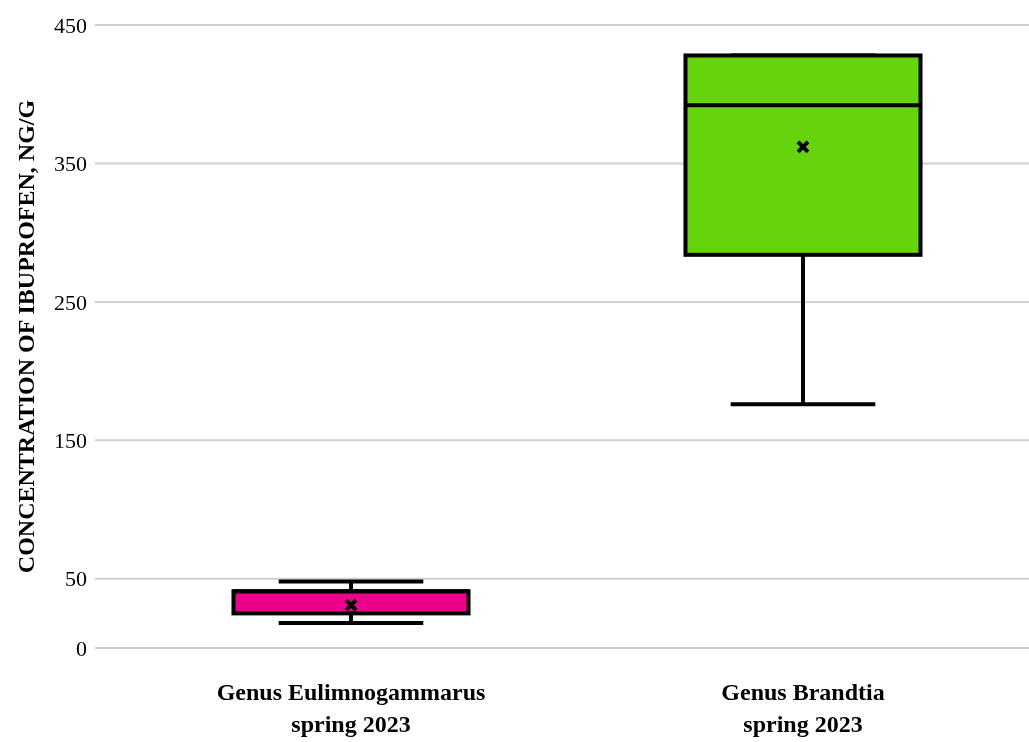 Image resolution: width=1029 pixels, height=742 pixels. Describe the element at coordinates (70, 302) in the screenshot. I see `y-tick-label: 250` at that location.